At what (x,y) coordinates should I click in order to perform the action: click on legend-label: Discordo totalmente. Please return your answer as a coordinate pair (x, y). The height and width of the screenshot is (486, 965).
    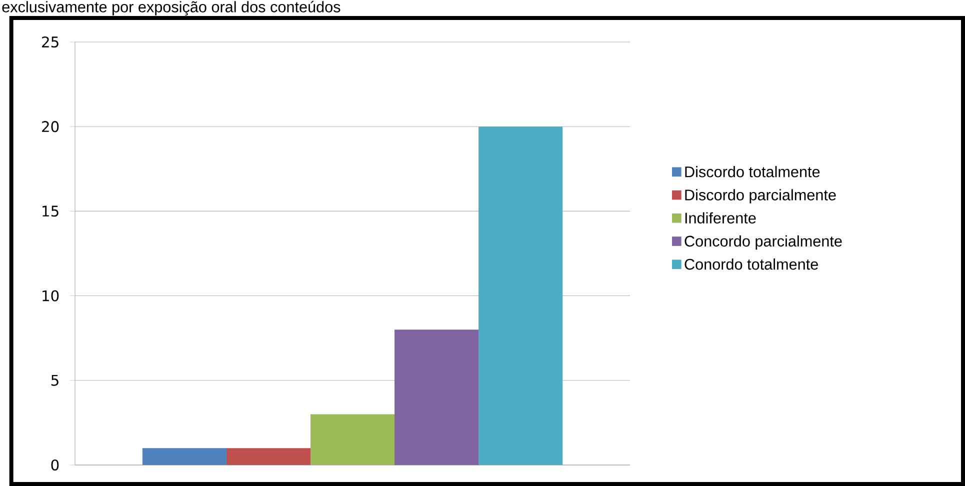
    Looking at the image, I should click on (752, 172).